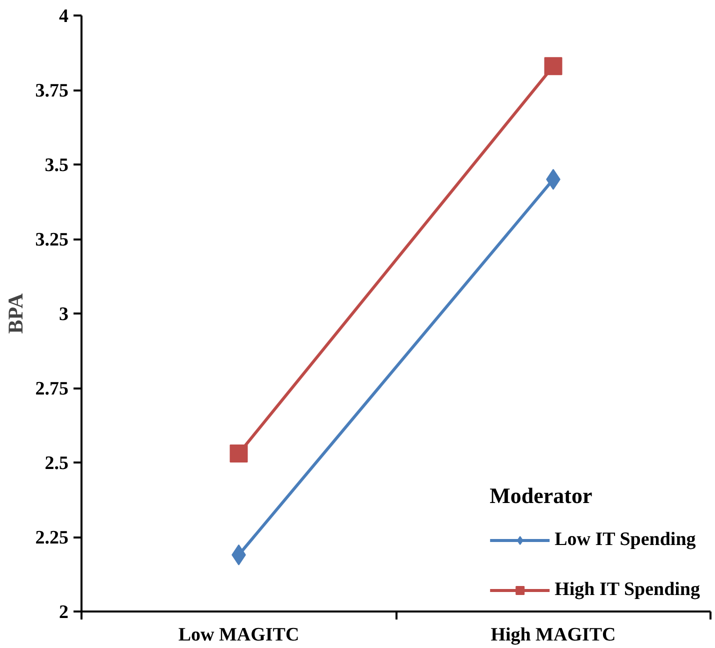 This screenshot has width=715, height=648. What do you see at coordinates (627, 590) in the screenshot?
I see `legend-label: High IT Spending` at bounding box center [627, 590].